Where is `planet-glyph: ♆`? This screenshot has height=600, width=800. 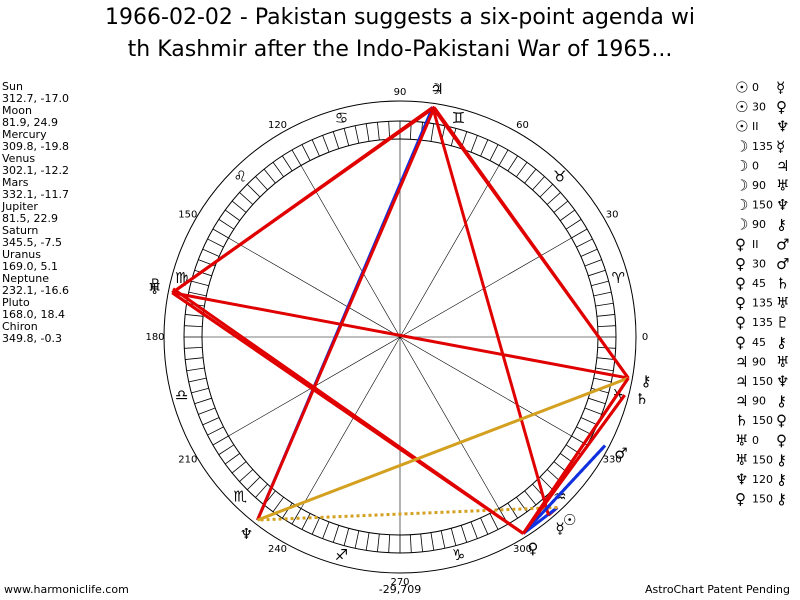
planet-glyph: ♆ is located at coordinates (246, 534).